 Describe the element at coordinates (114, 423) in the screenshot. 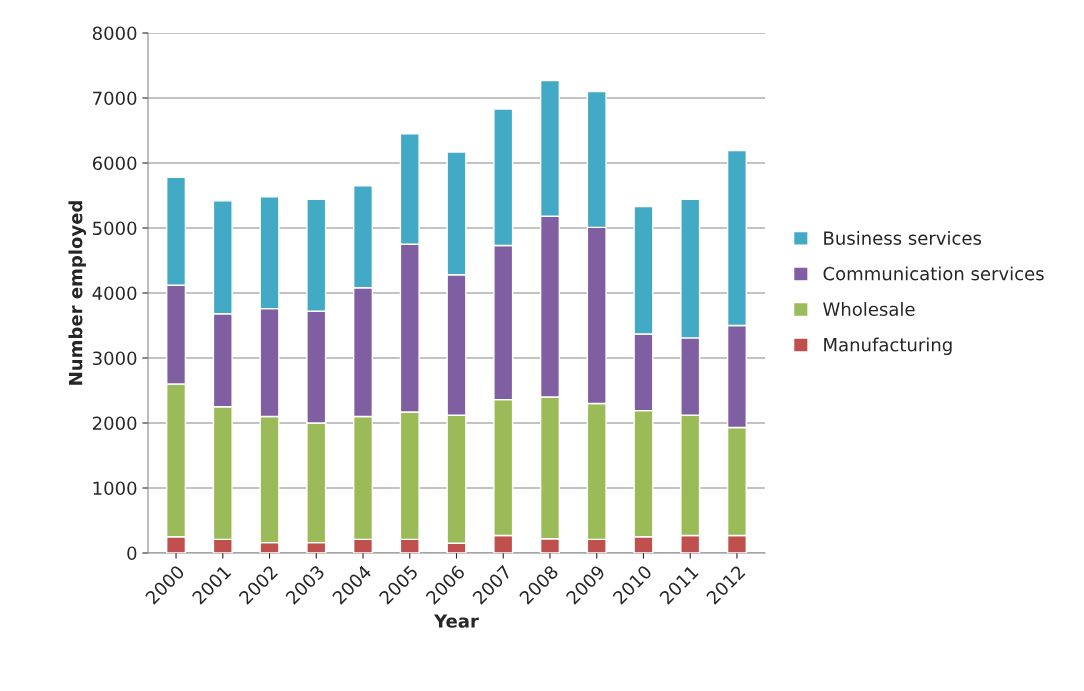

I see `y-tick-label: 2000` at that location.